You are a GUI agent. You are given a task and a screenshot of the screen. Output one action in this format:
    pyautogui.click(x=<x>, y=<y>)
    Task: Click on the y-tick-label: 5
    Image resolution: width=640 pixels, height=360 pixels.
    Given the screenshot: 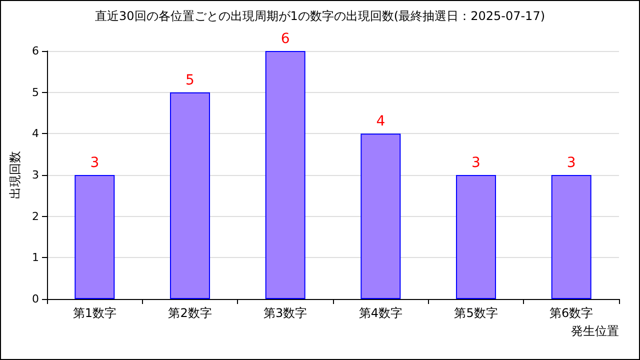 What is the action you would take?
    pyautogui.click(x=35, y=92)
    